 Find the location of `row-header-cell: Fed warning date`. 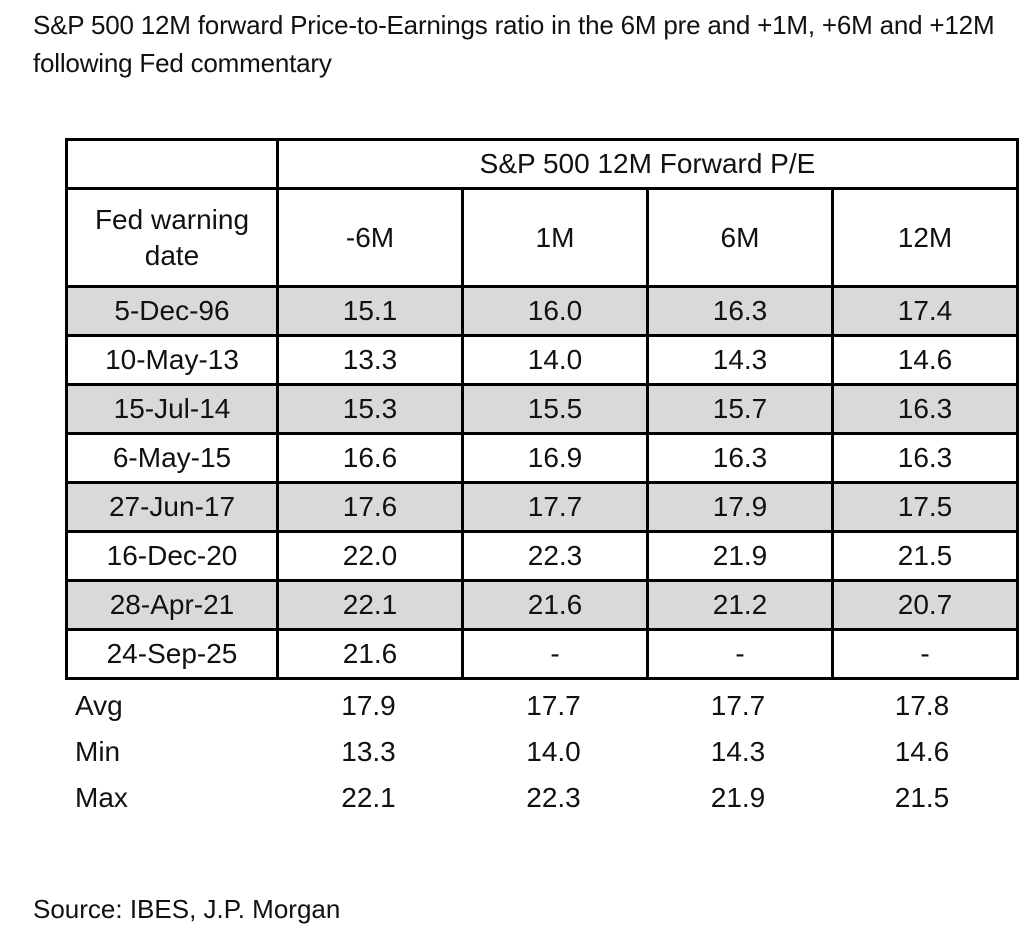

row-header-cell: Fed warning date is located at coordinates (172, 237).